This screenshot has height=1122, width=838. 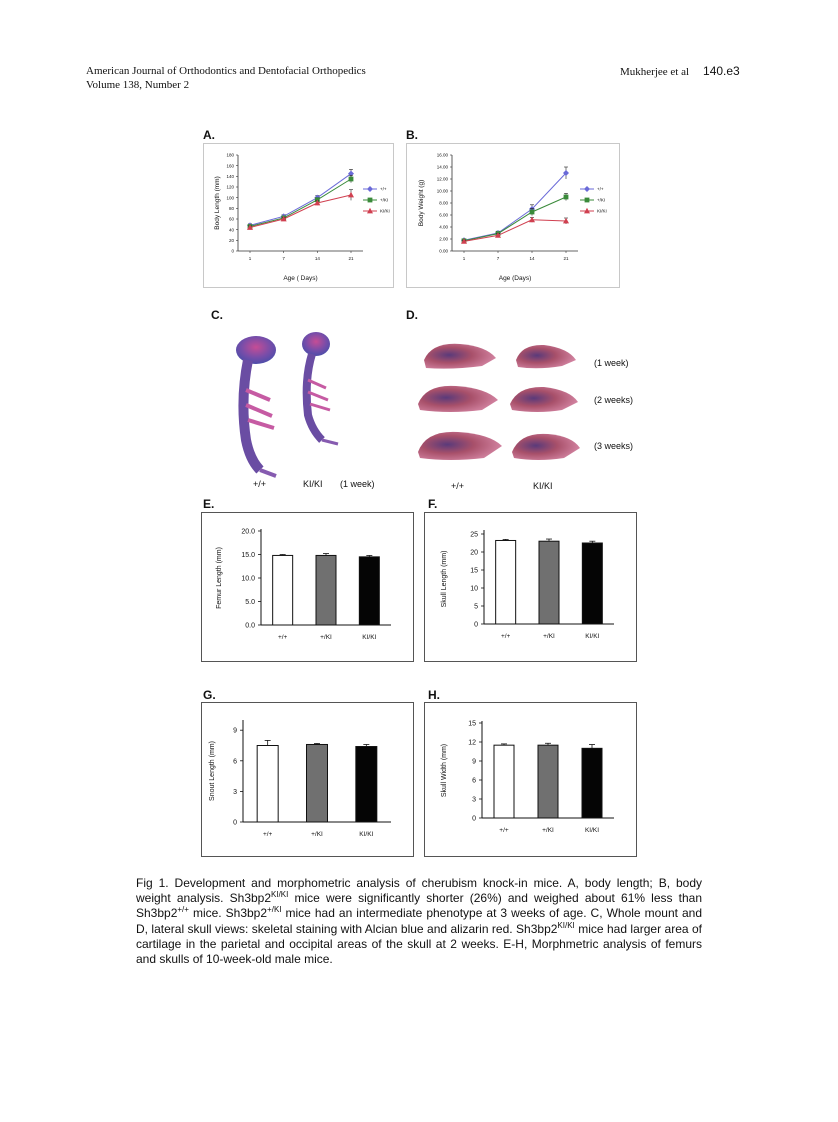 What do you see at coordinates (474, 589) in the screenshot?
I see `y-tick-label: 10` at bounding box center [474, 589].